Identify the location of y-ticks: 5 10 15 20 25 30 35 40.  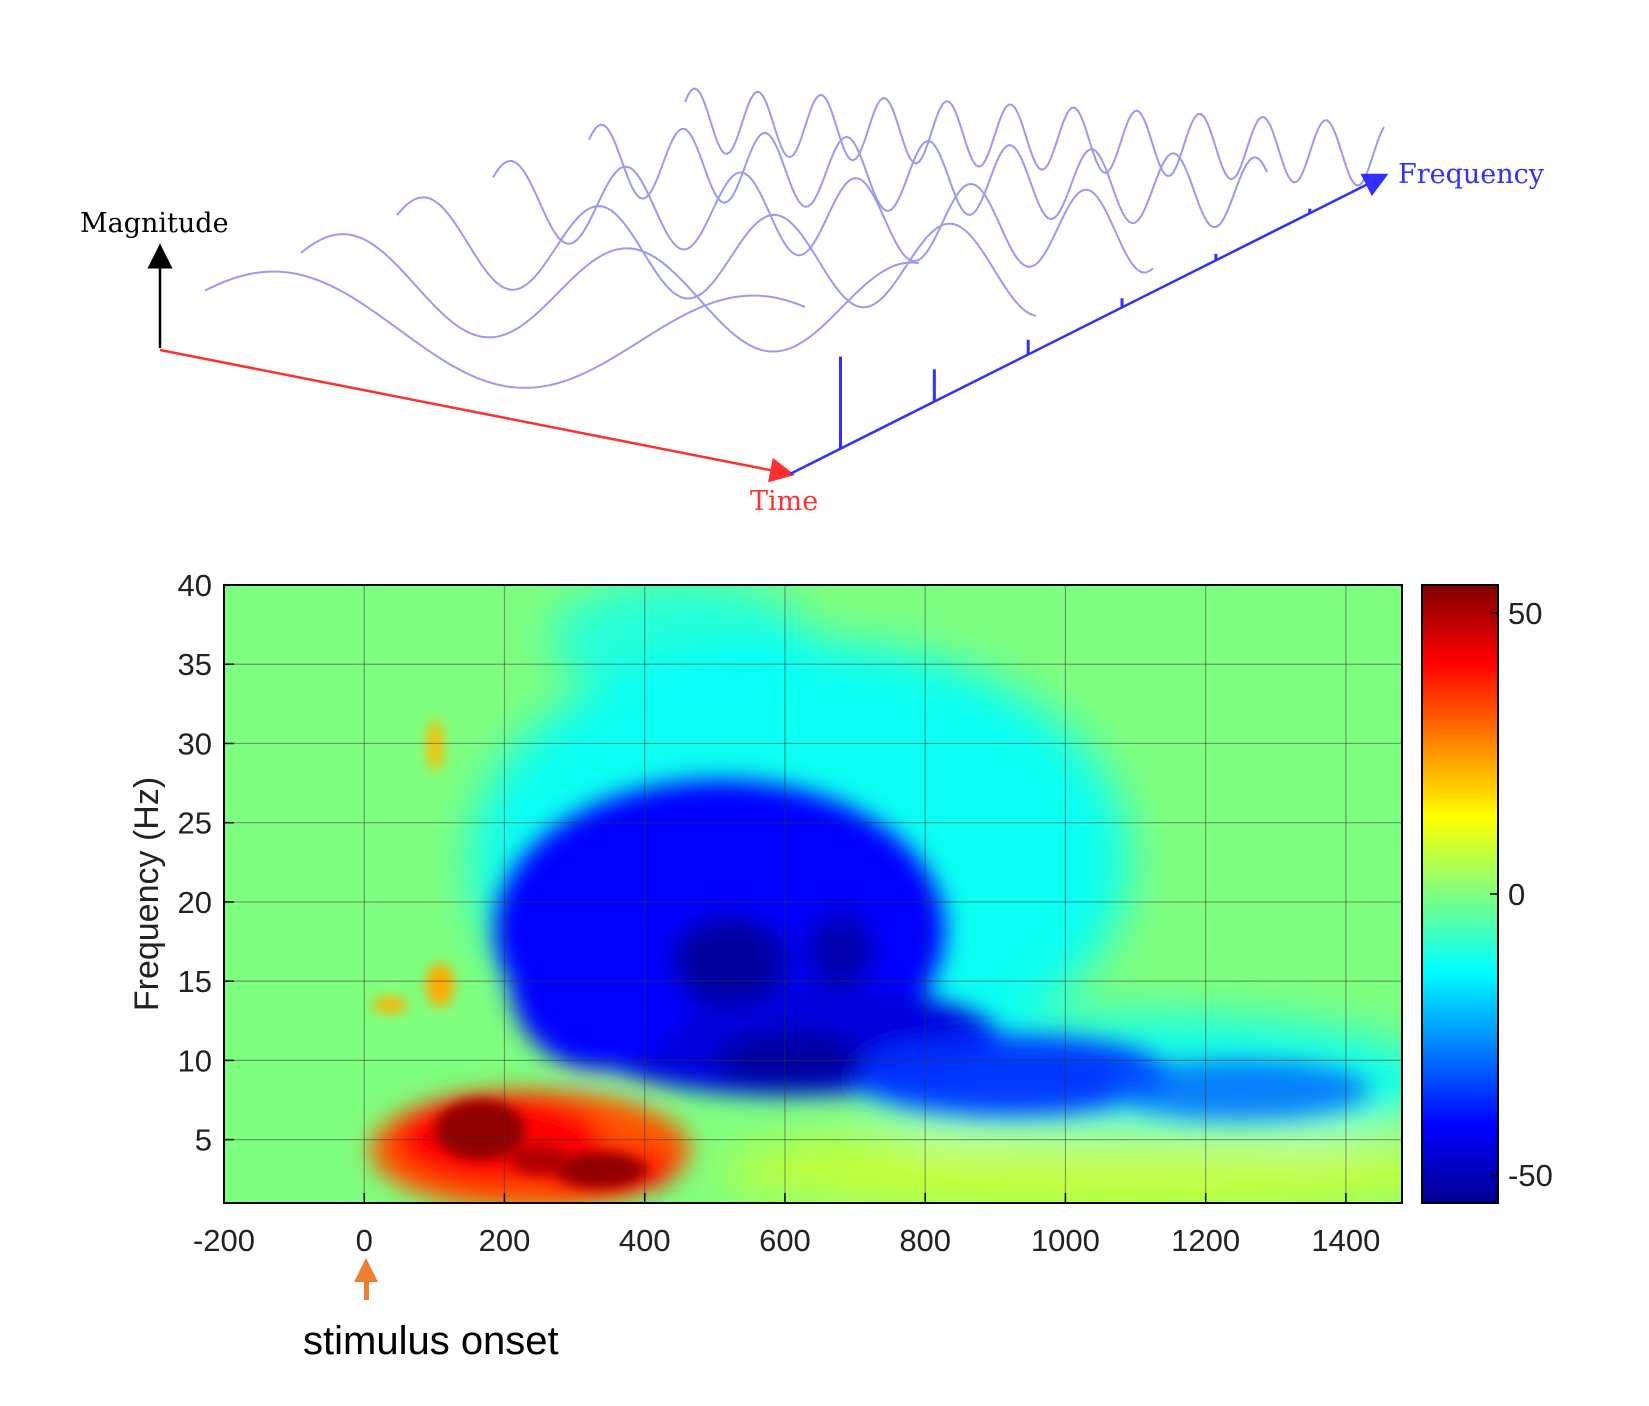
(206, 863).